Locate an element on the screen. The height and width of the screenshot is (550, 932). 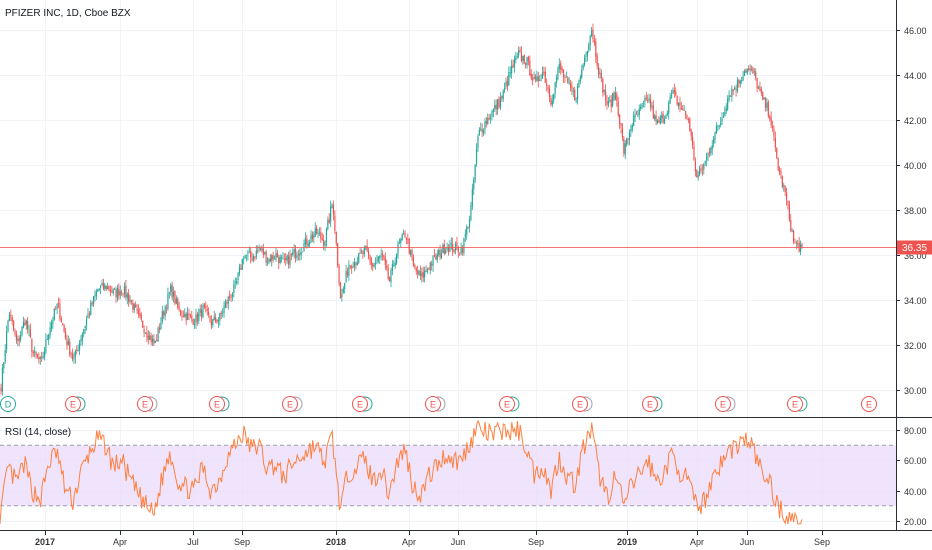
price-tick-label: 40.00 is located at coordinates (915, 166).